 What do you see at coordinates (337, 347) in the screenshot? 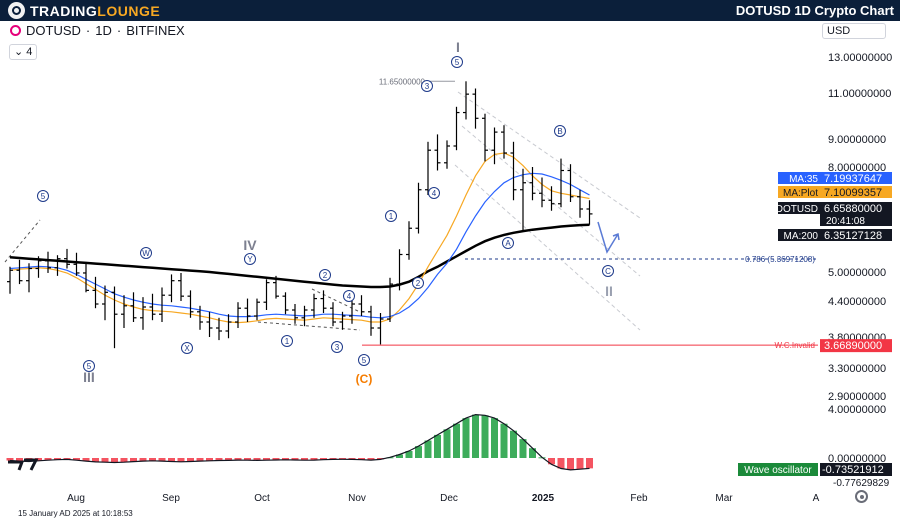
I see `wave-label-3-text: 3` at bounding box center [337, 347].